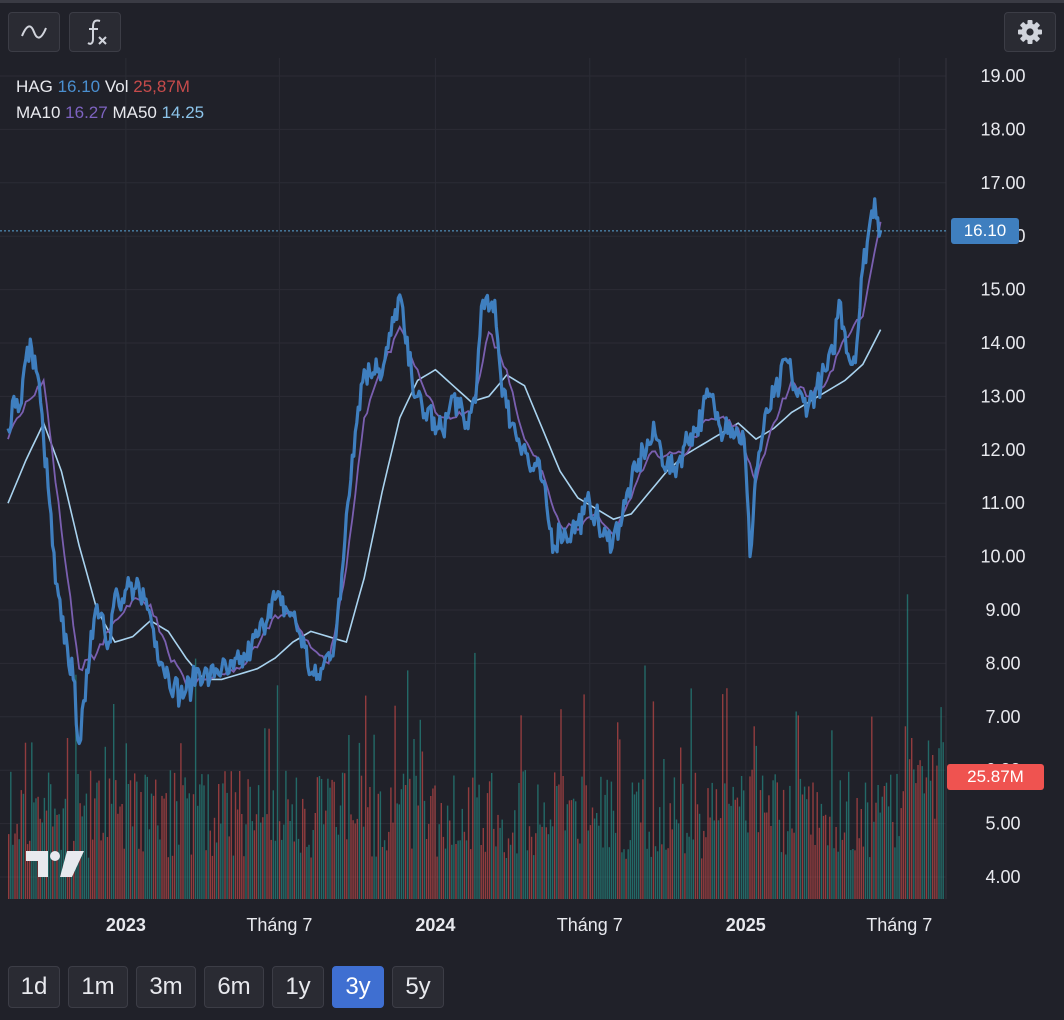 The width and height of the screenshot is (1064, 1020). What do you see at coordinates (95, 32) in the screenshot?
I see `indicators-button` at bounding box center [95, 32].